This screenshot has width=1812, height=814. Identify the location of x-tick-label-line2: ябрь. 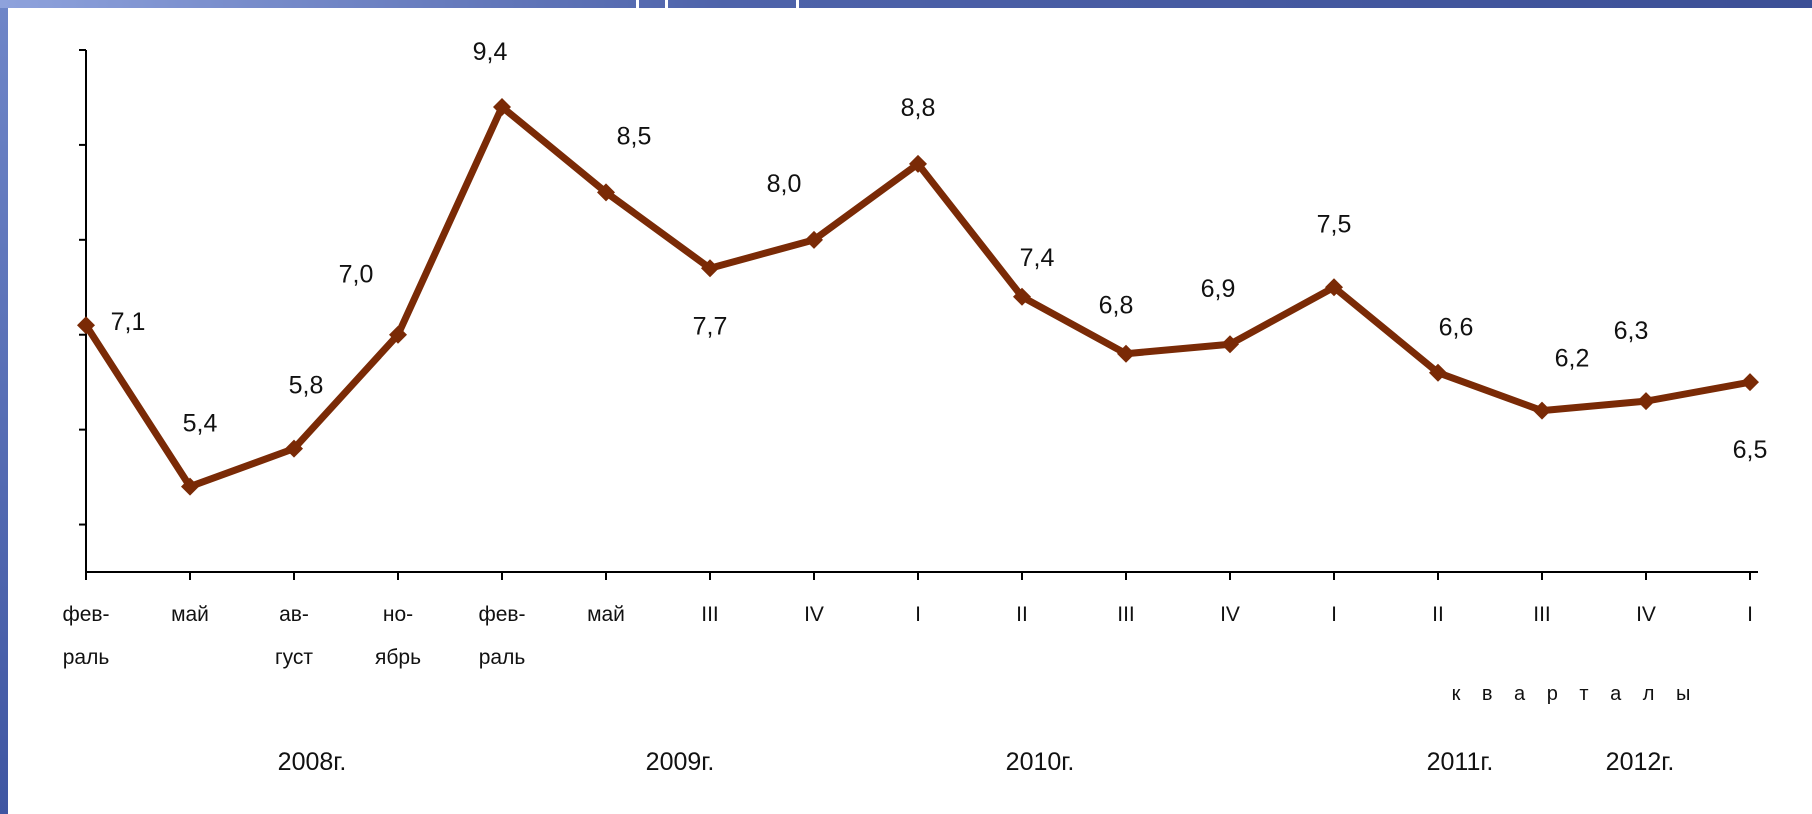
(398, 657).